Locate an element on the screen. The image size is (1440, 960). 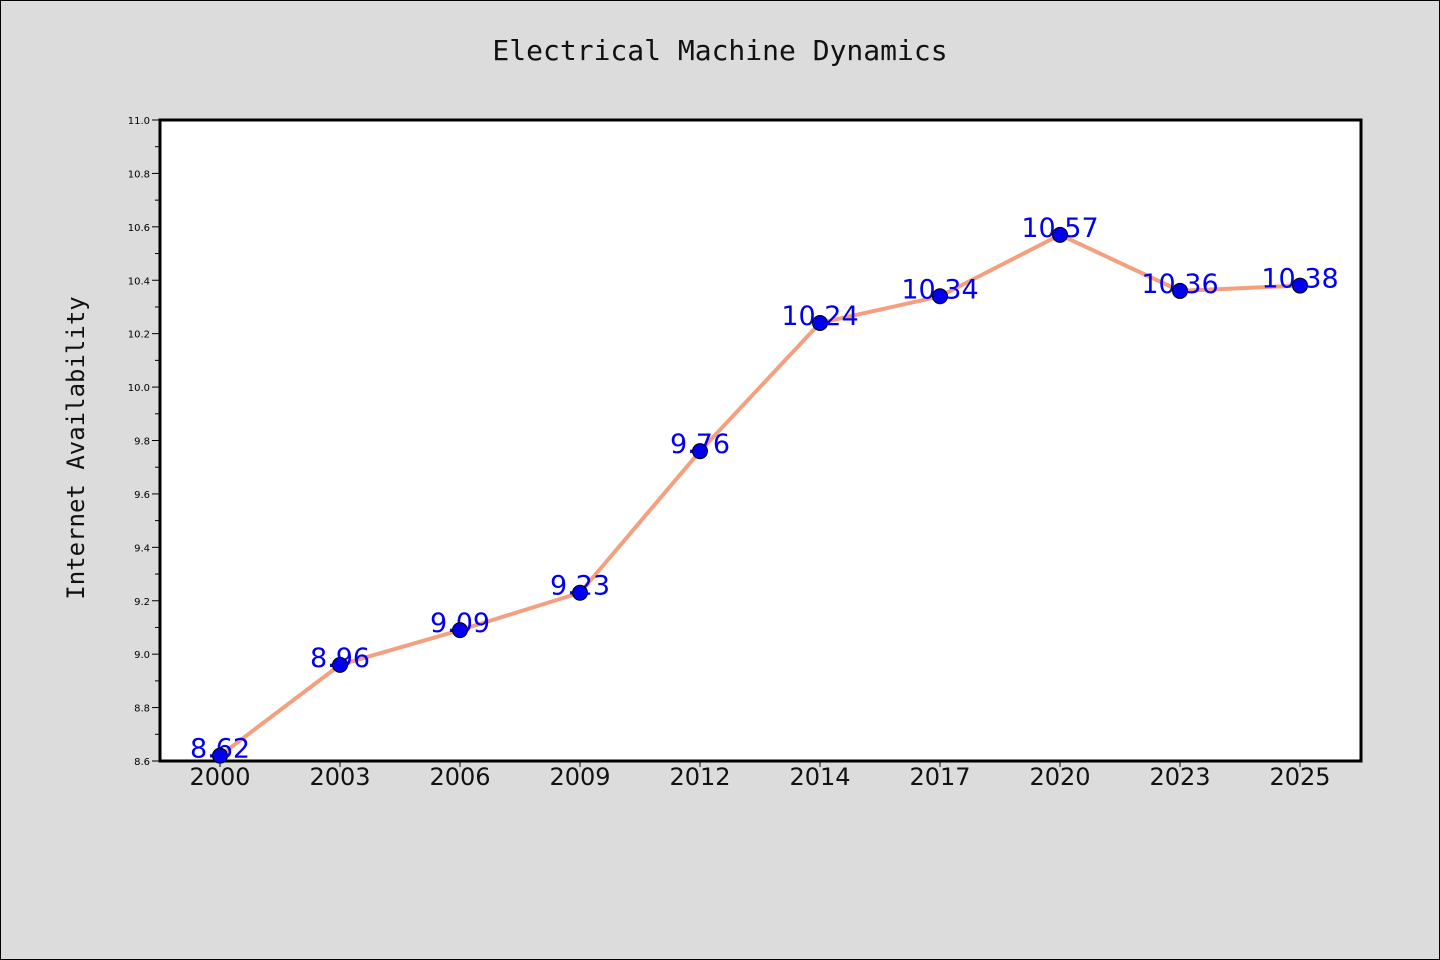
x-tick-label: 2006 is located at coordinates (459, 777).